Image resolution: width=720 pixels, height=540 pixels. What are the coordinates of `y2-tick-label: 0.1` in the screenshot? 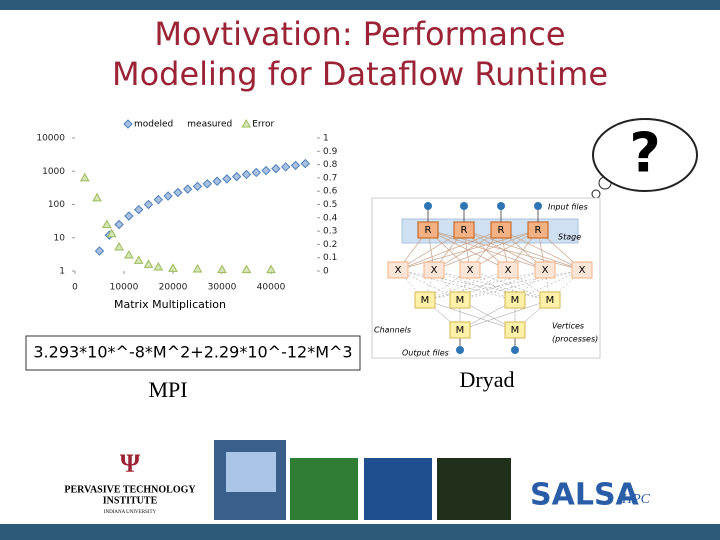 It's located at (330, 258).